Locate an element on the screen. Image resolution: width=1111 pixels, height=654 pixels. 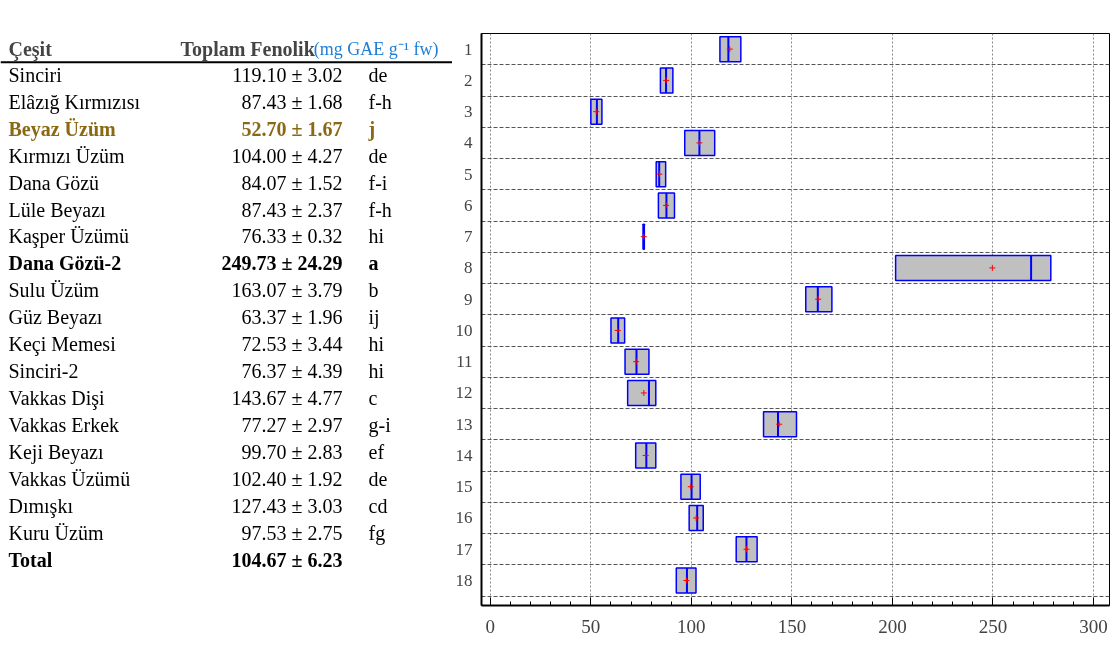
text: Sinciri-2 is located at coordinates (43, 371).